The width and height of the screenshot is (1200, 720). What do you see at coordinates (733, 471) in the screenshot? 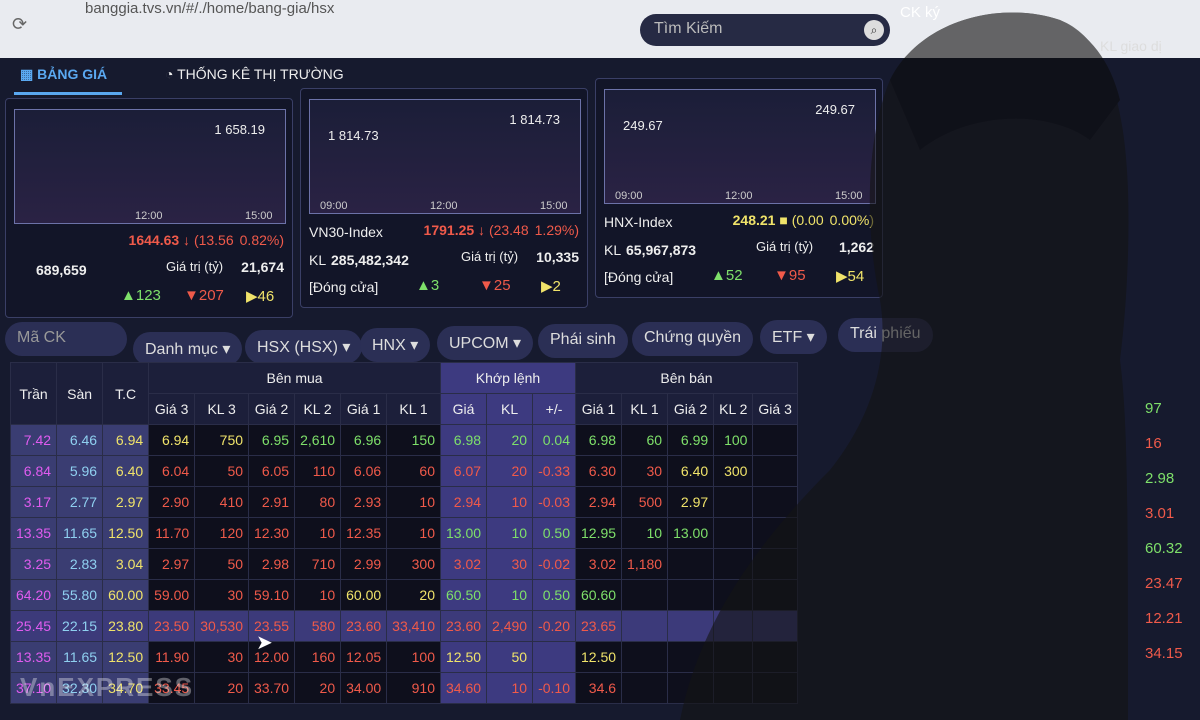
I see `table-cell: 300` at bounding box center [733, 471].